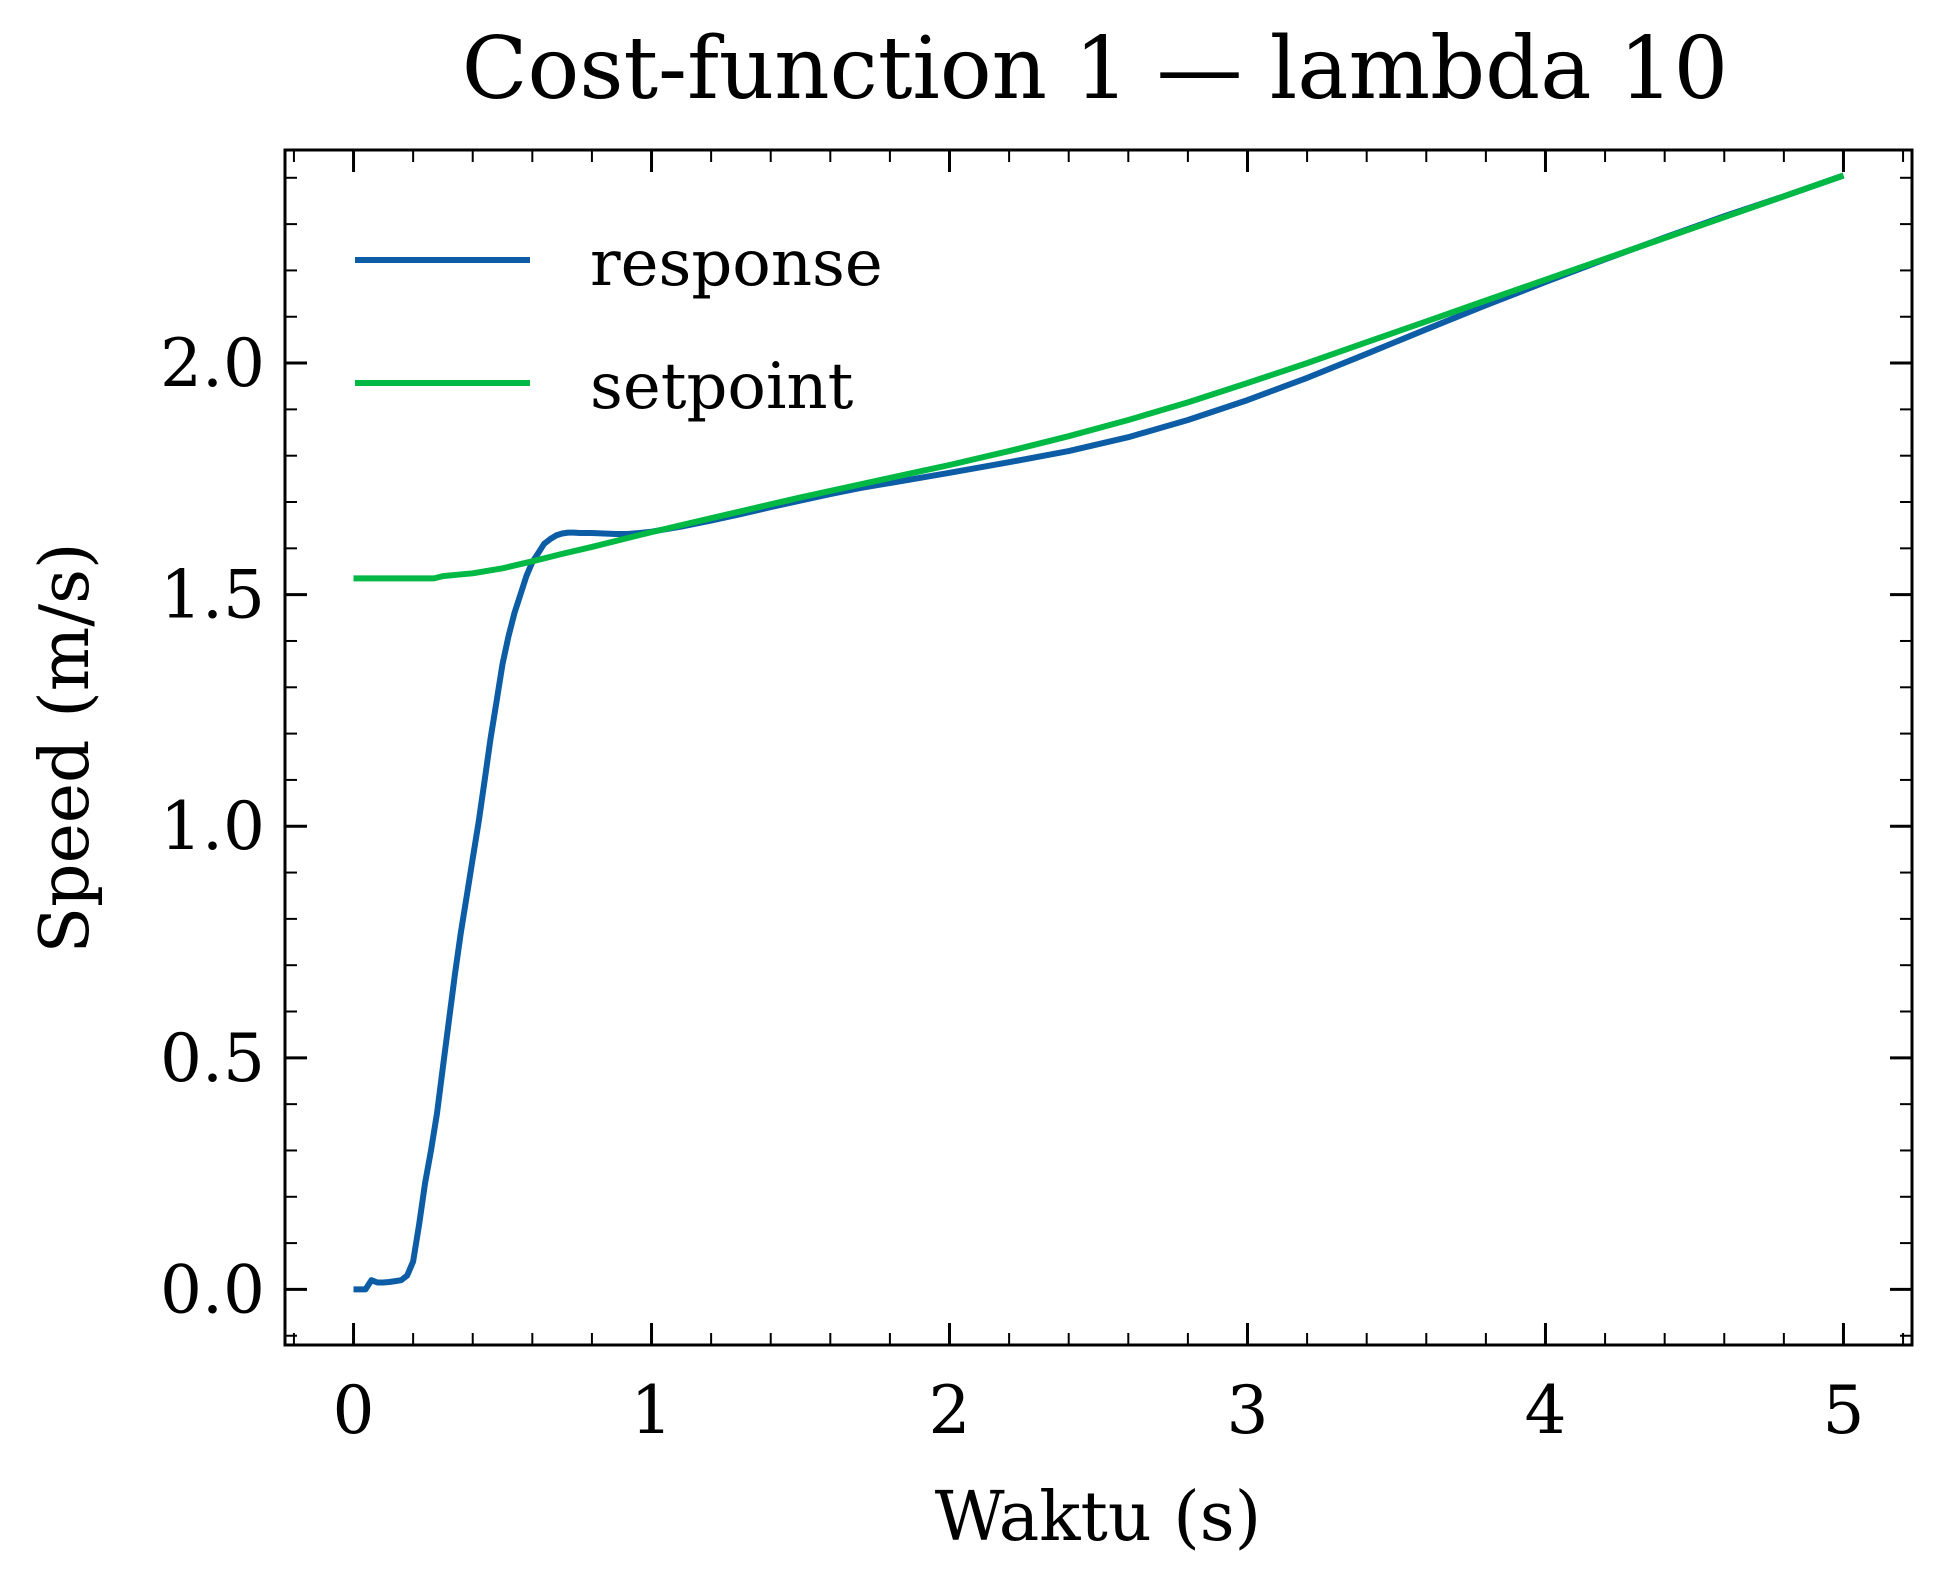  I want to click on chart-title: Cost-function 1 — lambda 10, so click(1095, 69).